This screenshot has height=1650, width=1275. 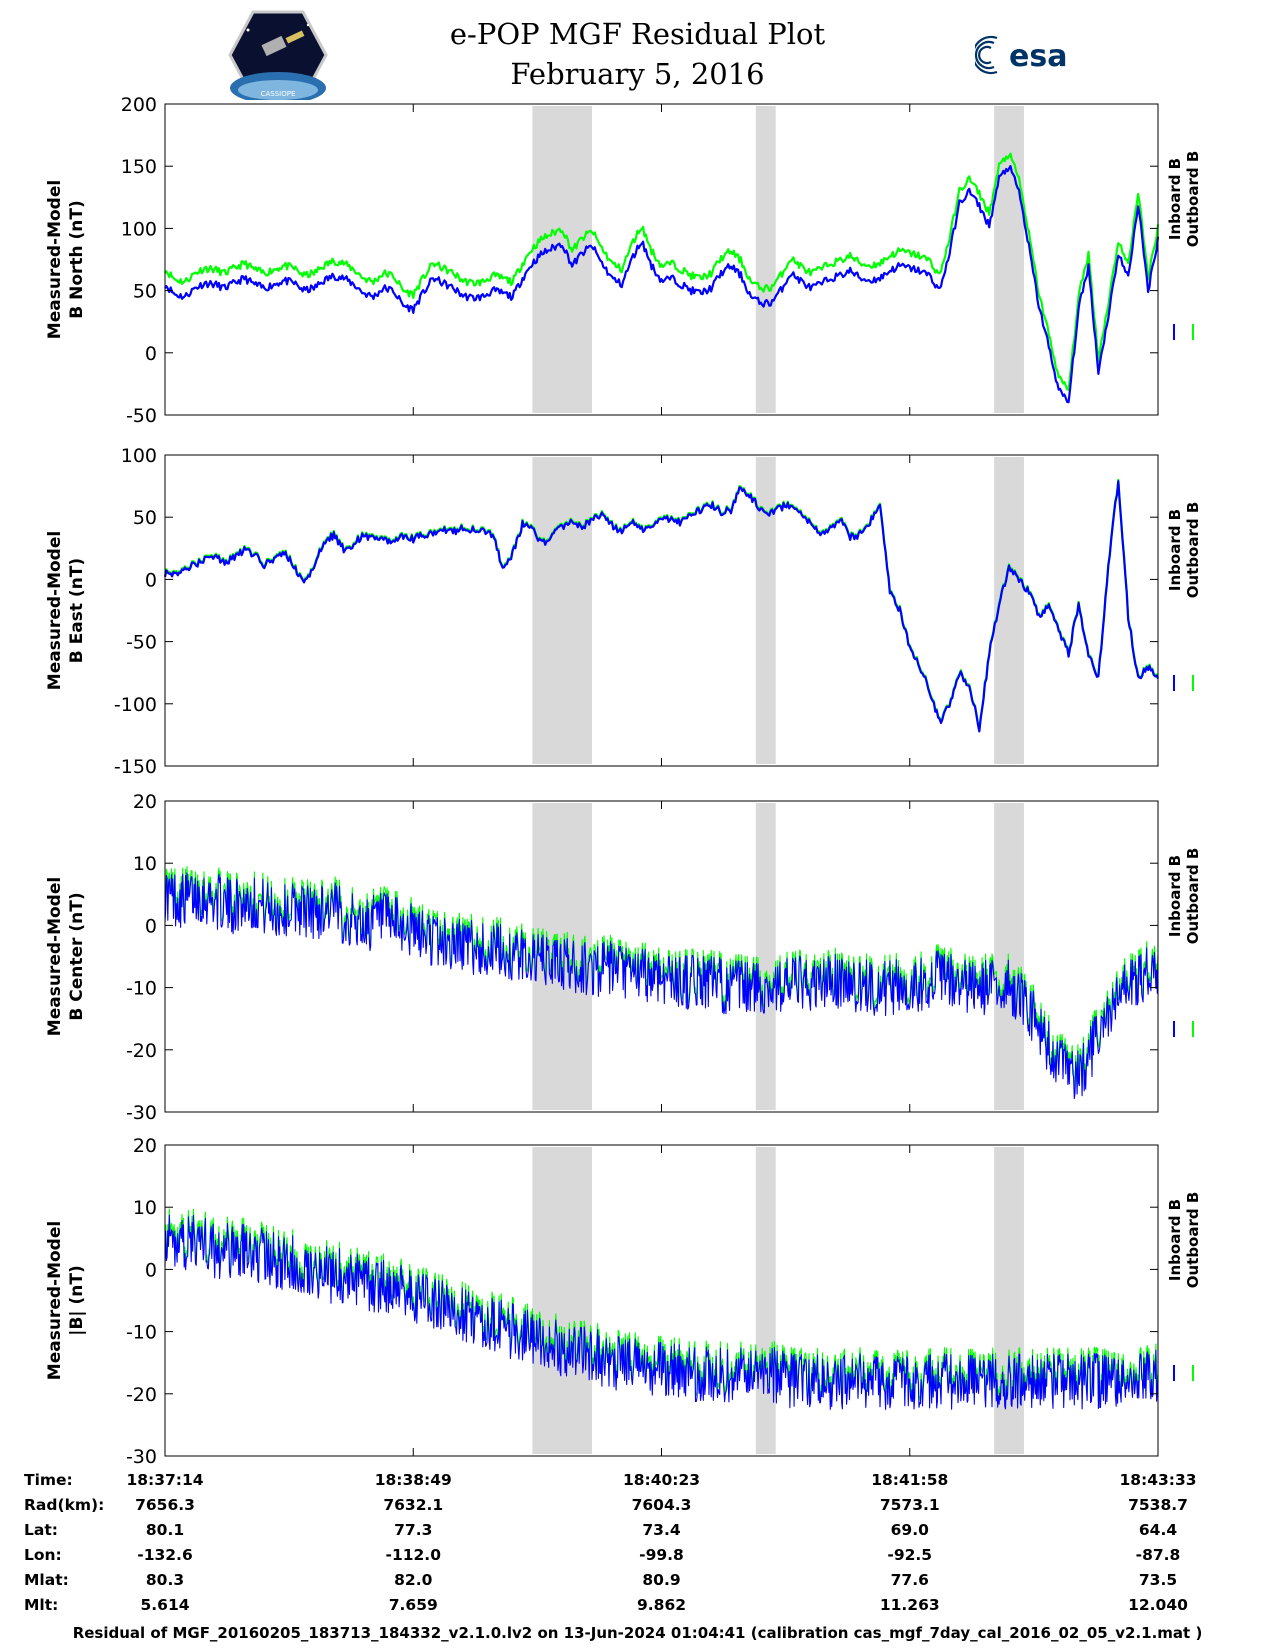 I want to click on y-tick-label: -150, so click(x=135, y=767).